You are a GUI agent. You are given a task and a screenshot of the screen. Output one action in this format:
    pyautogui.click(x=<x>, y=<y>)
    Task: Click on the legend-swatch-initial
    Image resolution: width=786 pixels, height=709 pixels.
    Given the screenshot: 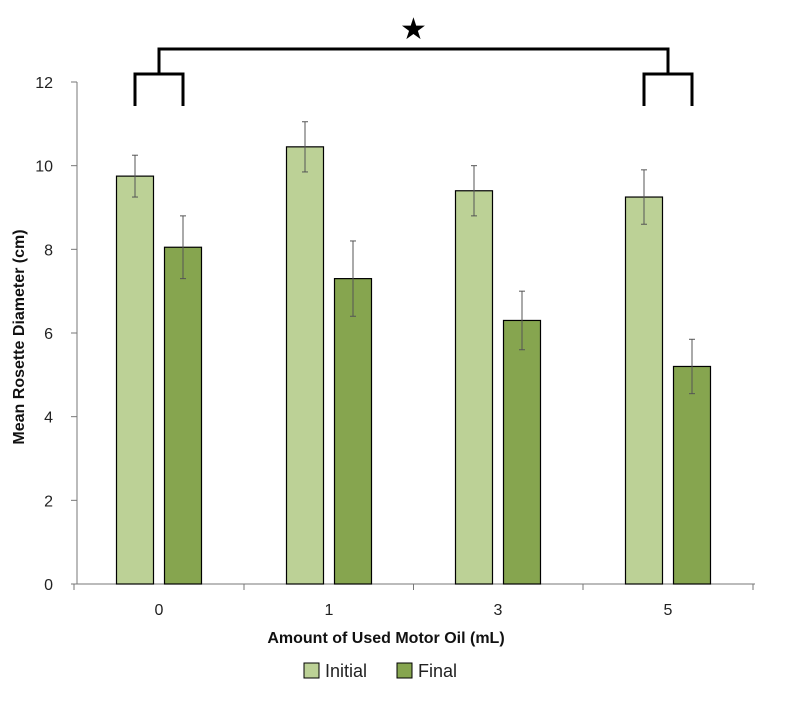 What is the action you would take?
    pyautogui.click(x=311, y=670)
    